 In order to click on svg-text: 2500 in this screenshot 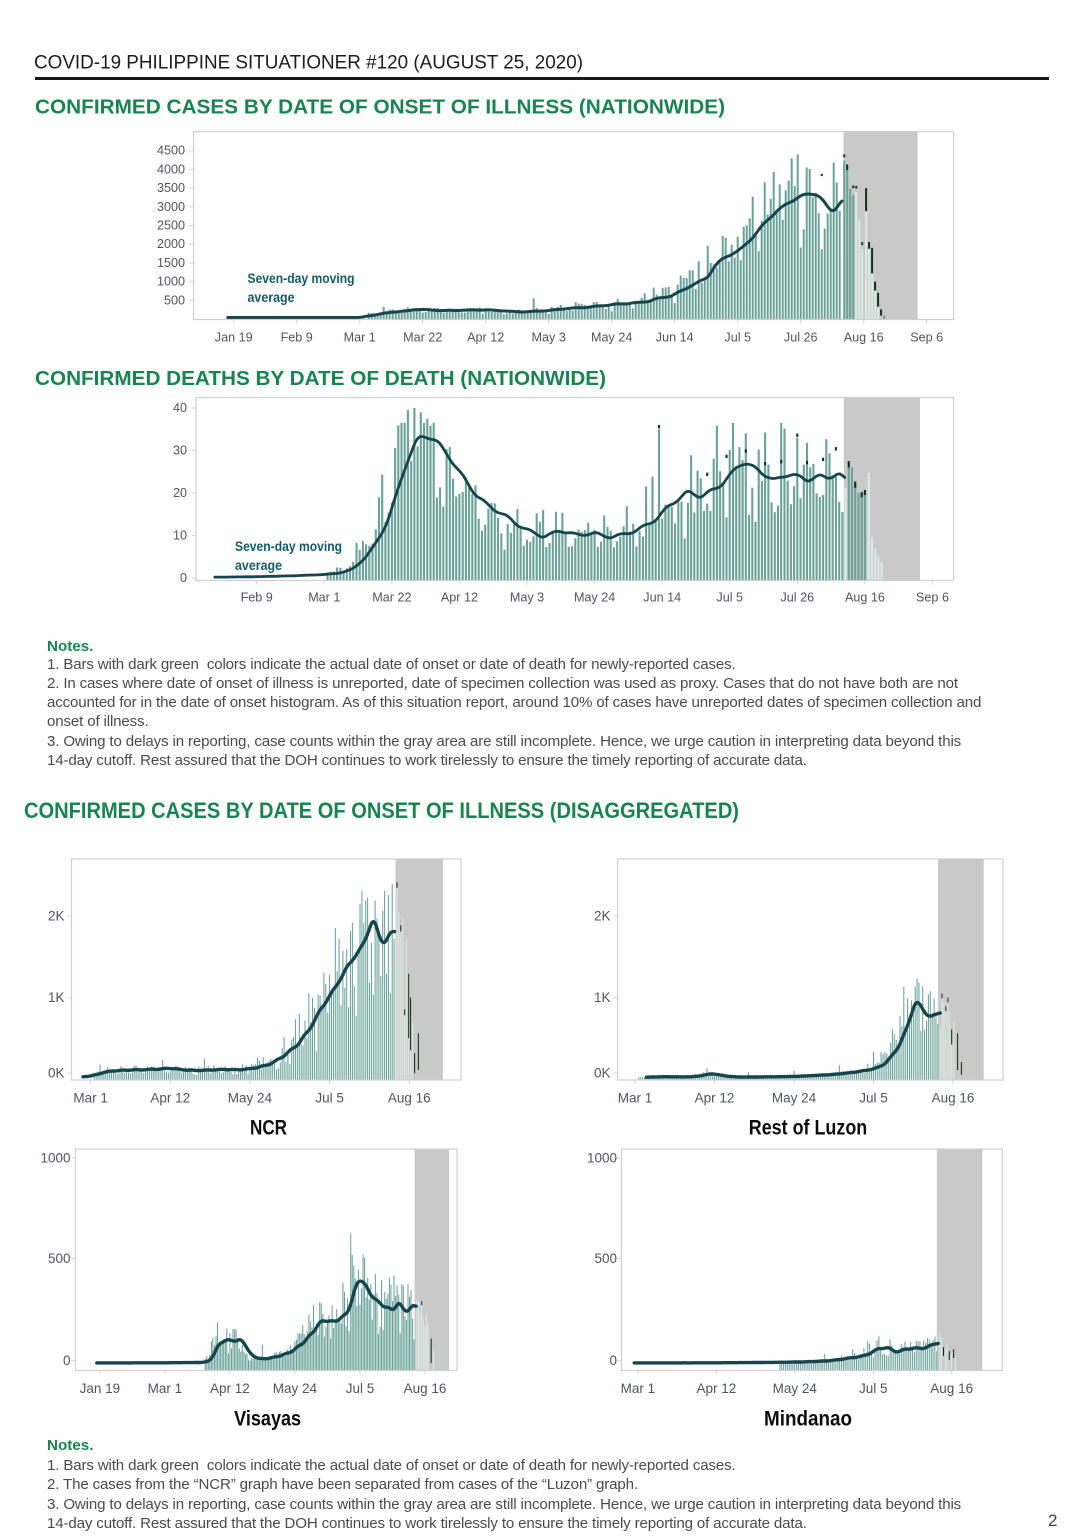, I will do `click(171, 226)`.